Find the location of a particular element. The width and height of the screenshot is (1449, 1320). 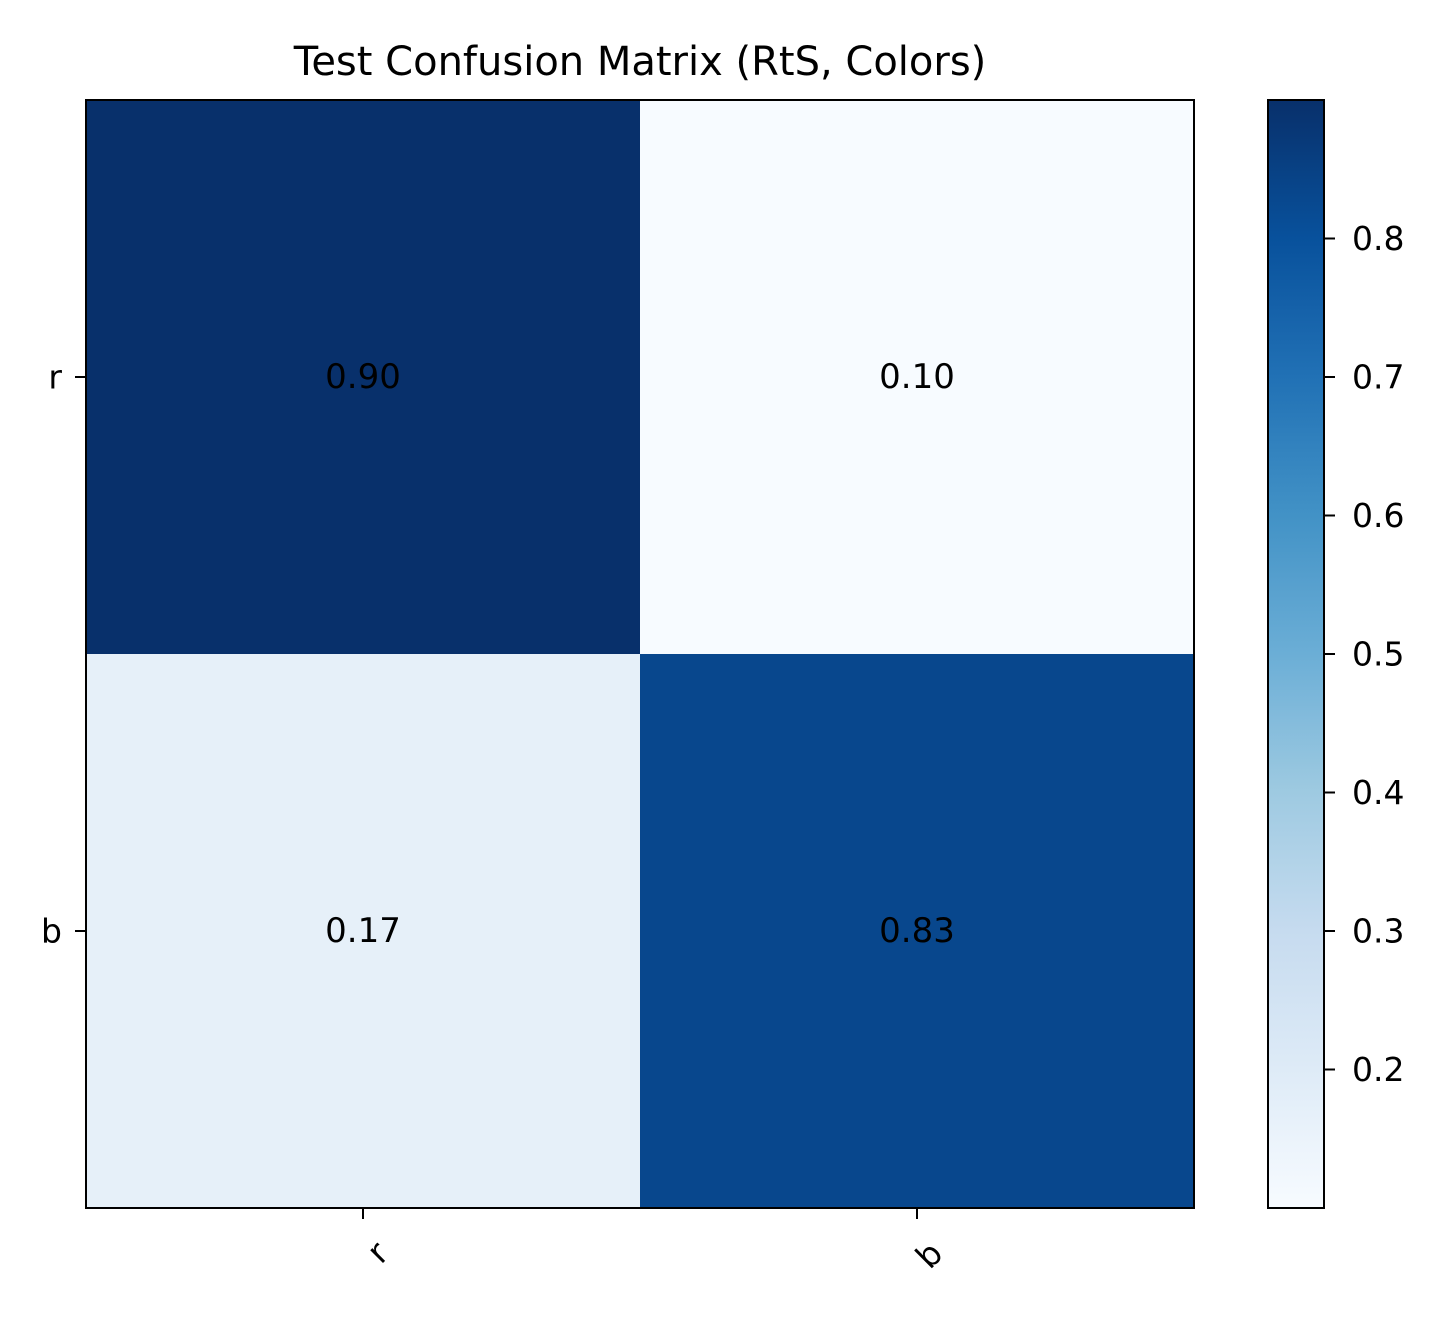

colorbar-tick-label: 0.2 is located at coordinates (1378, 1069).